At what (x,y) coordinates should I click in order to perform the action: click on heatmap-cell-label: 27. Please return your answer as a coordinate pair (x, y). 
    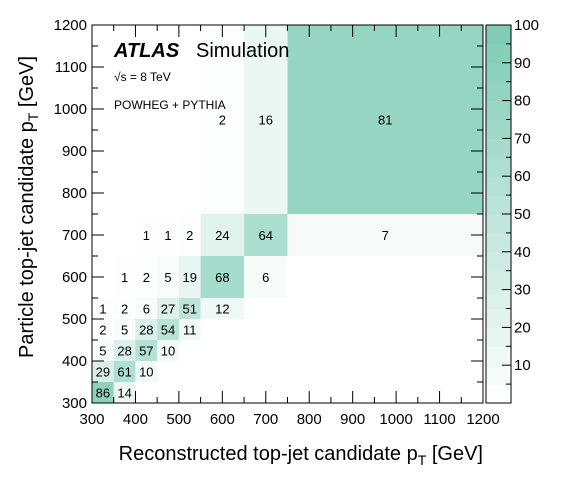
    Looking at the image, I should click on (168, 309).